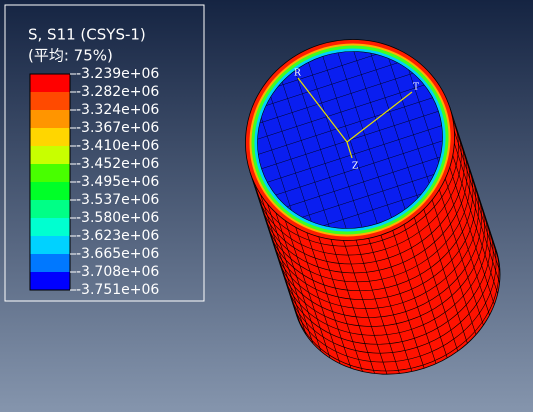  What do you see at coordinates (70, 56) in the screenshot?
I see `legend-subtitle: (平均: 75%)` at bounding box center [70, 56].